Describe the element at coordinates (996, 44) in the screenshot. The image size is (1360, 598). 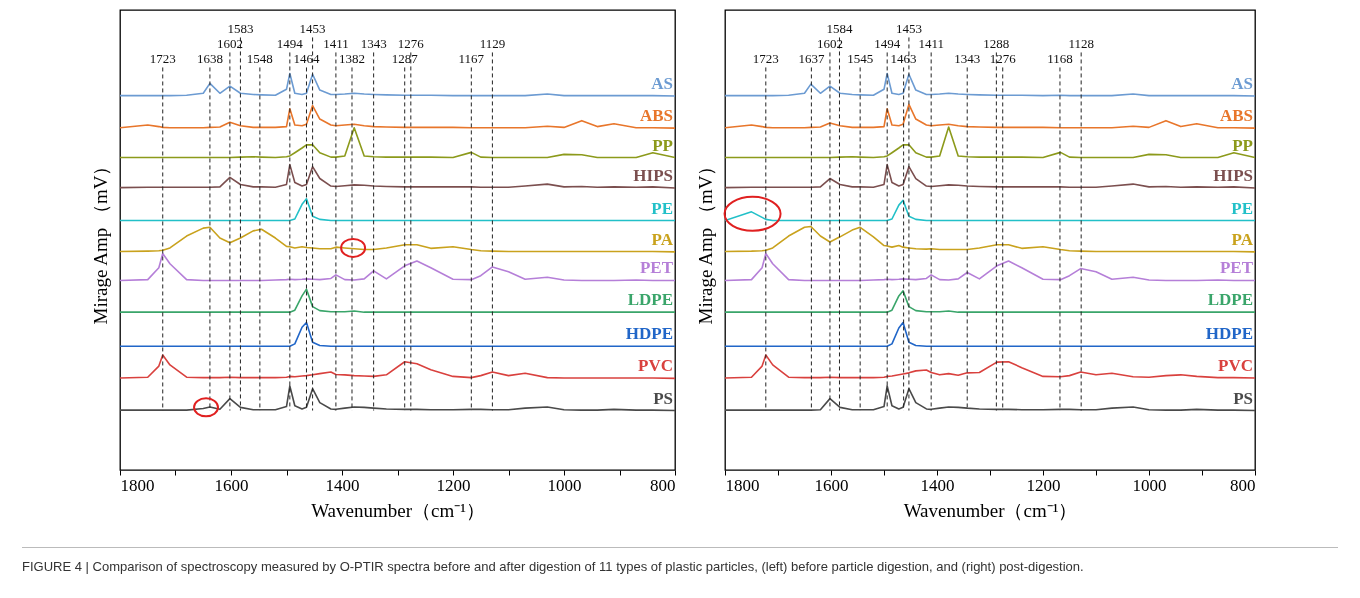
I see `ref-line-label: 1288` at that location.